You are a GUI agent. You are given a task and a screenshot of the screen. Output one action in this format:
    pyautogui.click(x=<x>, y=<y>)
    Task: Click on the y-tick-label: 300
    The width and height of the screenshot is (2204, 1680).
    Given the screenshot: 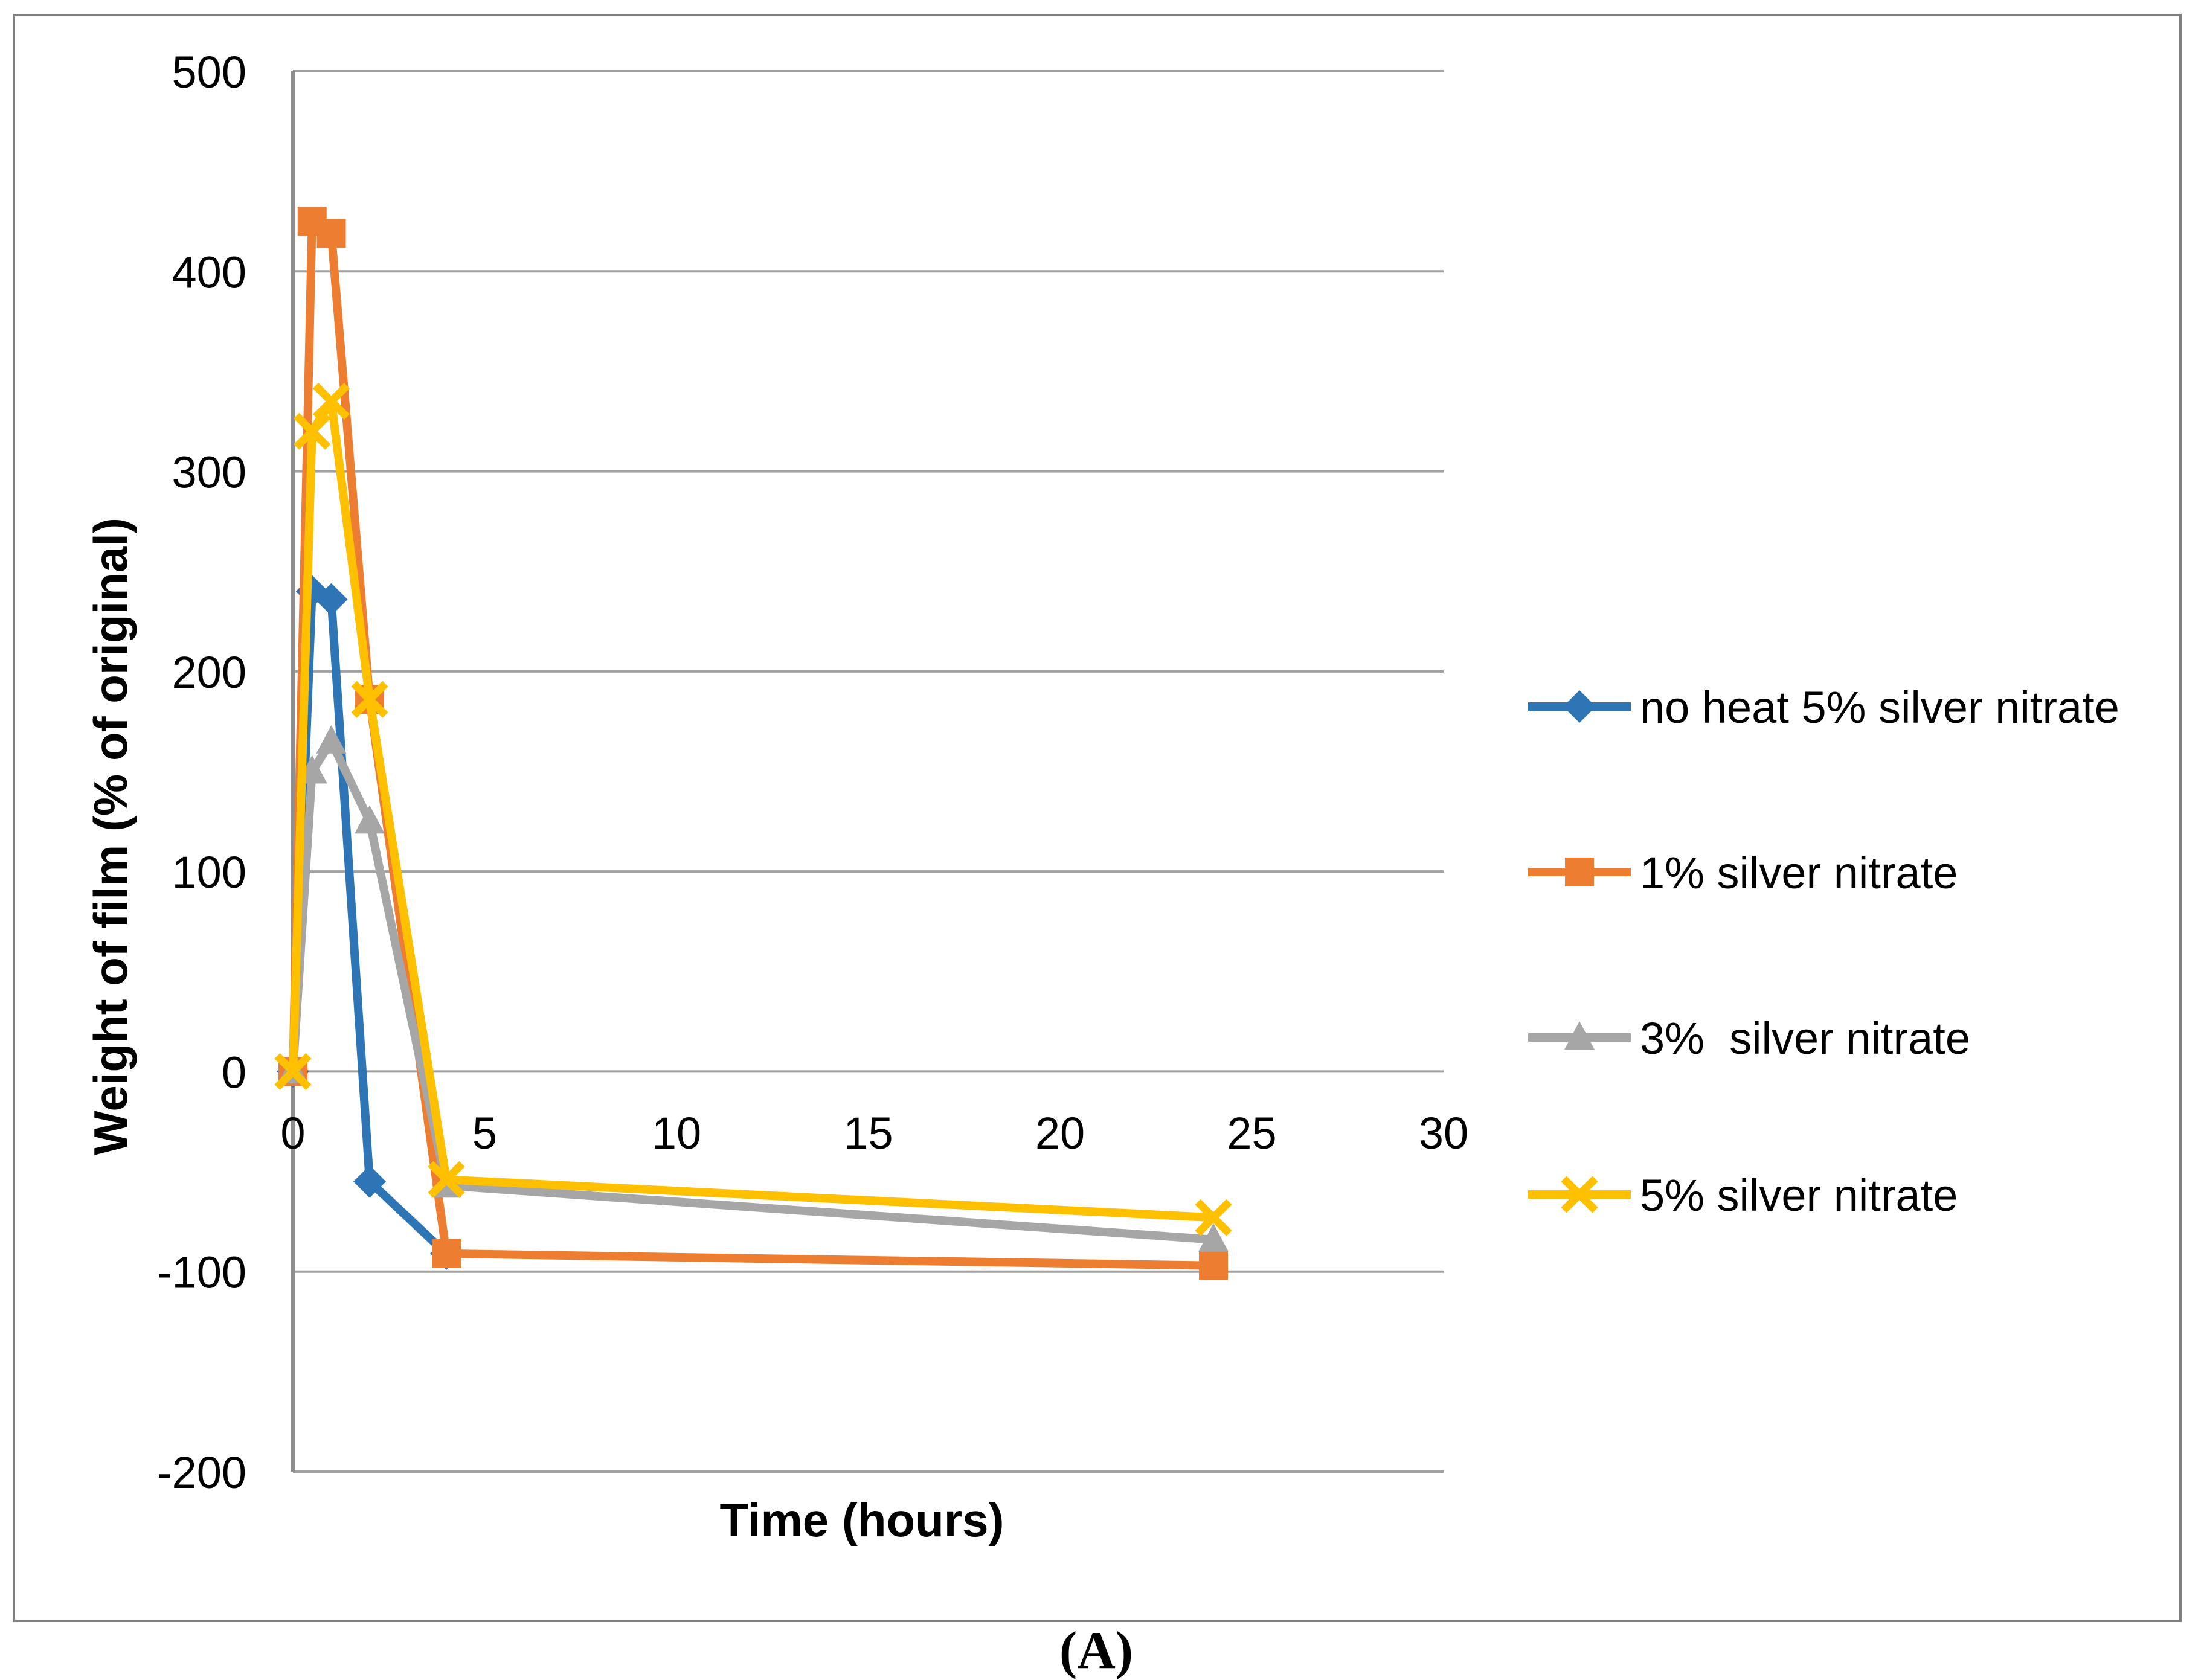 What is the action you would take?
    pyautogui.click(x=209, y=472)
    